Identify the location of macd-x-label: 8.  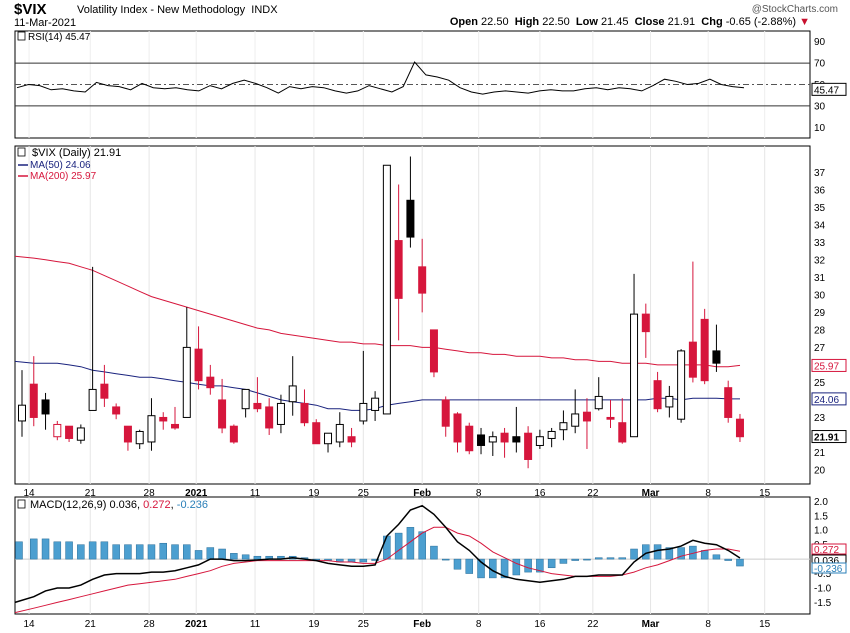
(708, 624).